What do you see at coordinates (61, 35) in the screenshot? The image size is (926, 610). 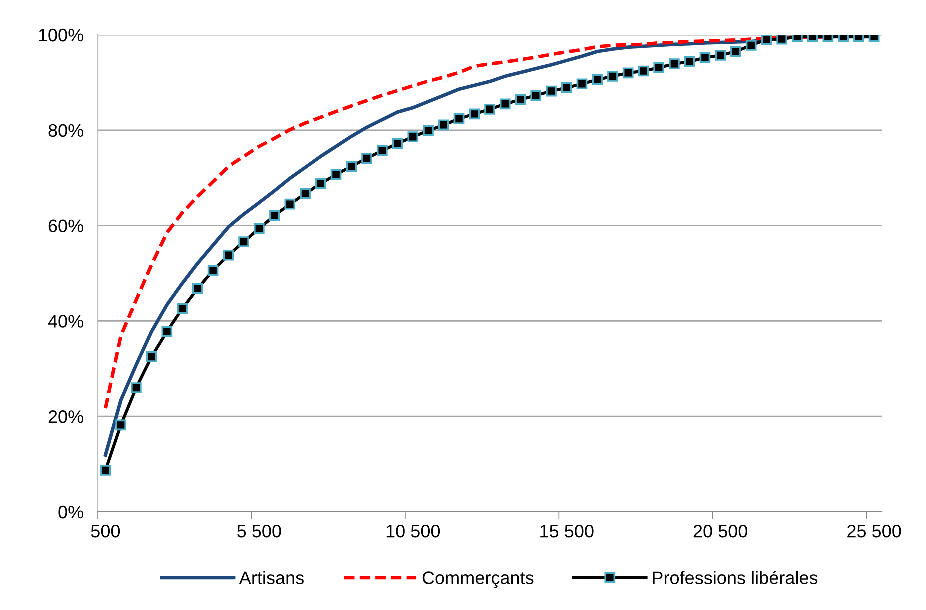 I see `y-tick-label: 100%` at bounding box center [61, 35].